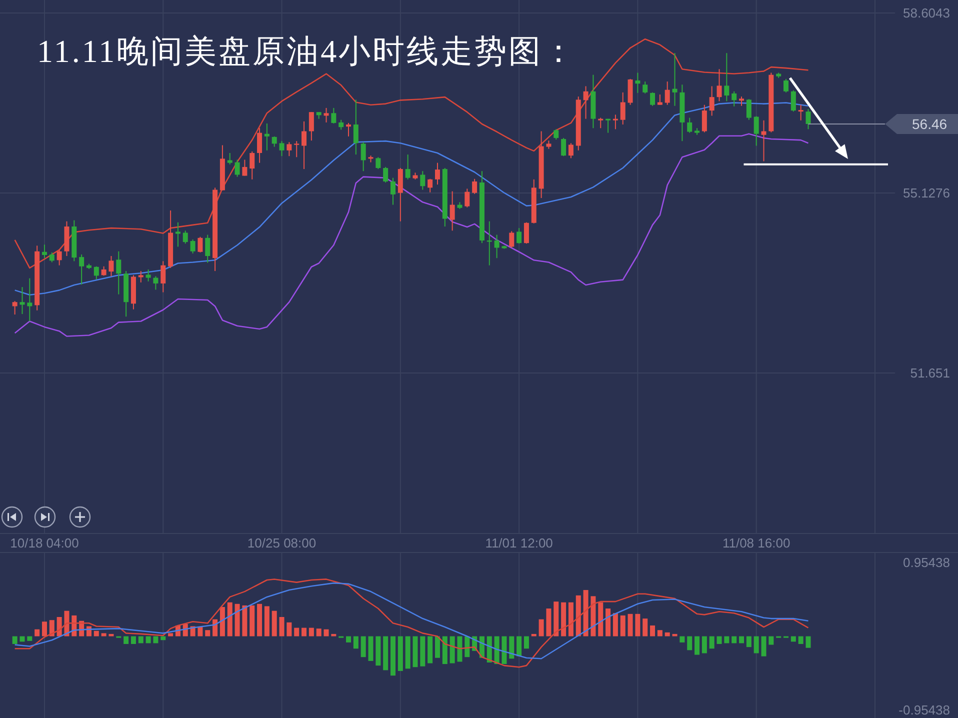 This screenshot has width=958, height=718. What do you see at coordinates (926, 562) in the screenshot?
I see `y-tick-label: 0.95438` at bounding box center [926, 562].